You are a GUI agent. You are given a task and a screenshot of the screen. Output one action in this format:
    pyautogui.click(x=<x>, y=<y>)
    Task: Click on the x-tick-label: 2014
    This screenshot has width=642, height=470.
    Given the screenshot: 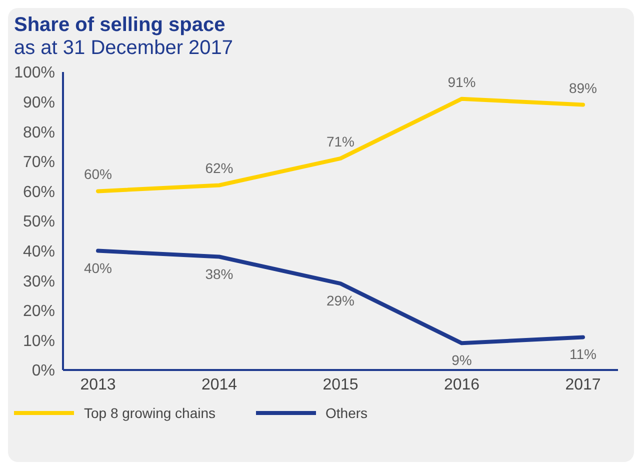 What is the action you would take?
    pyautogui.click(x=219, y=385)
    